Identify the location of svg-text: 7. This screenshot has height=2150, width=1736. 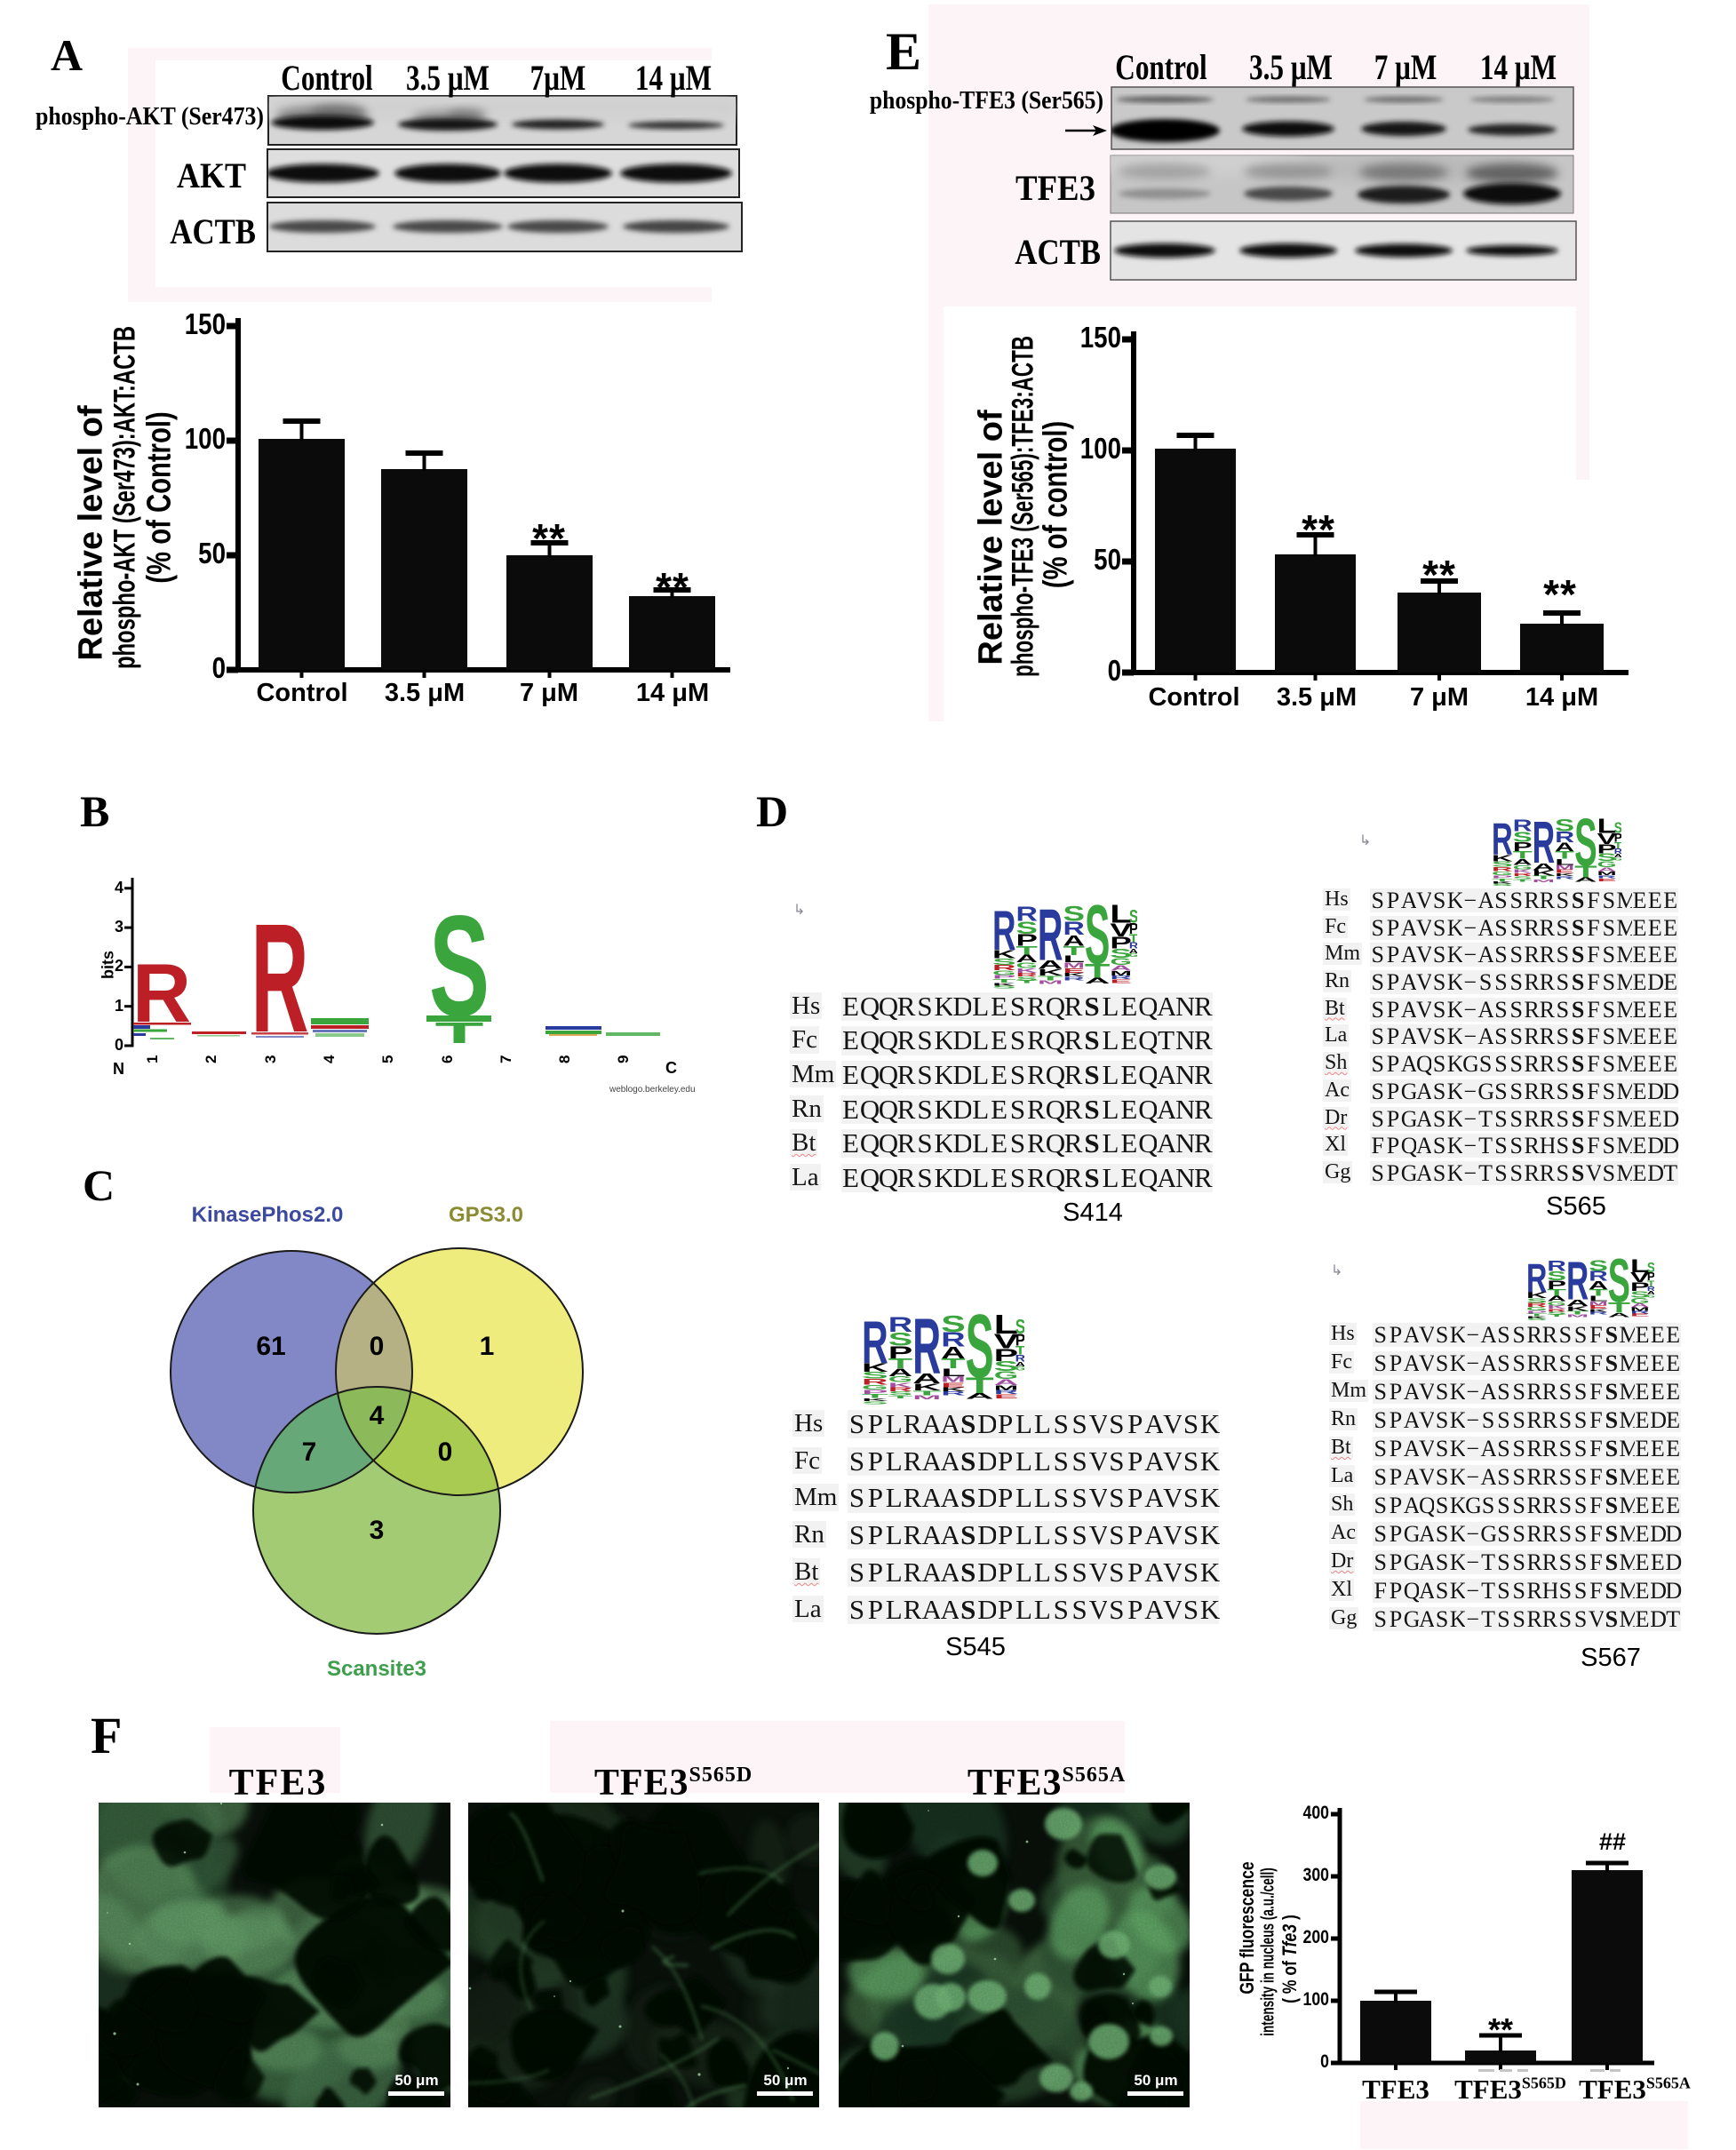
(506, 1059).